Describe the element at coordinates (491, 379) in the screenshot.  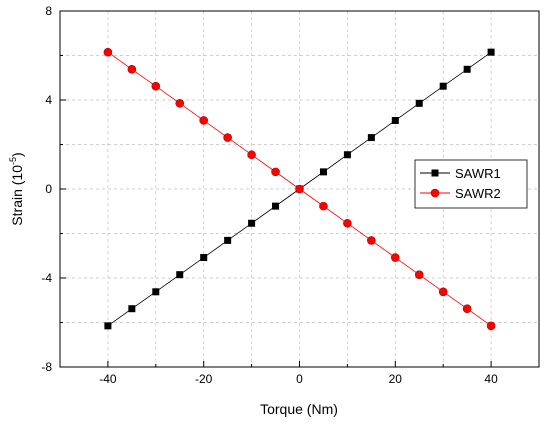
I see `x-tick-label: 40` at that location.